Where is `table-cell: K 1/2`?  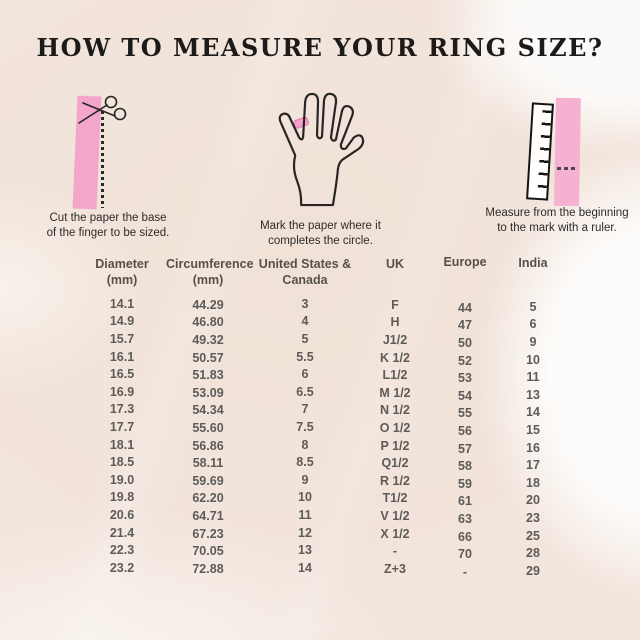 table-cell: K 1/2 is located at coordinates (395, 357).